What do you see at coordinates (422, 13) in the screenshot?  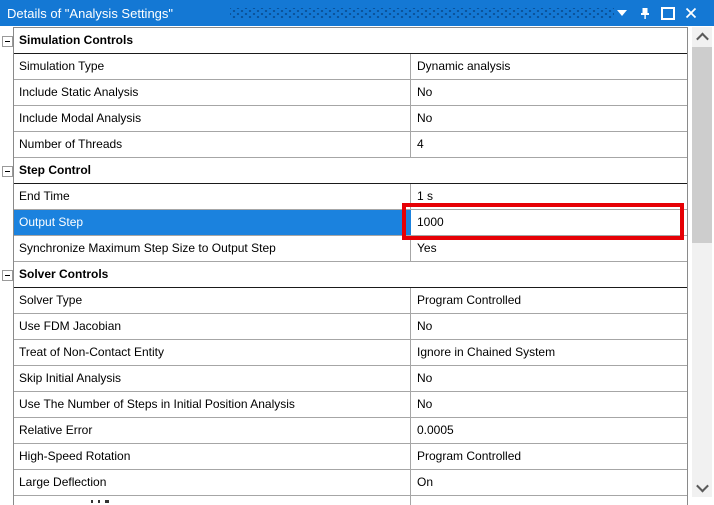 I see `titlebar-grip-texture` at bounding box center [422, 13].